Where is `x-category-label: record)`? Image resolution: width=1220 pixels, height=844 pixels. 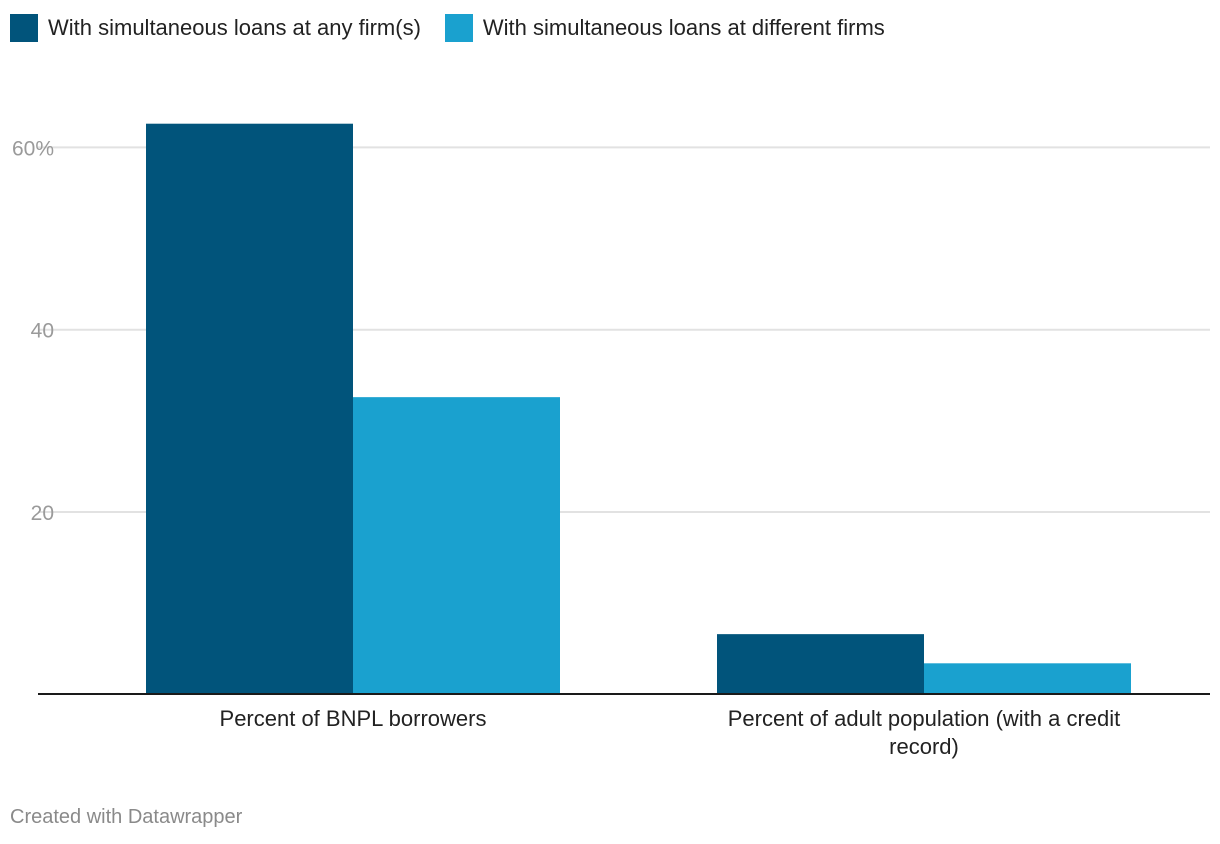 x-category-label: record) is located at coordinates (924, 746).